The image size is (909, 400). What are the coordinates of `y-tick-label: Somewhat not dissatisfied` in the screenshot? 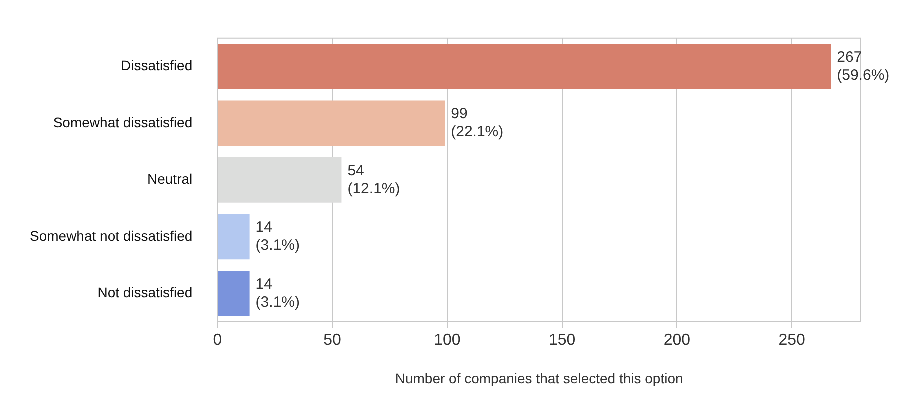 It's located at (111, 236).